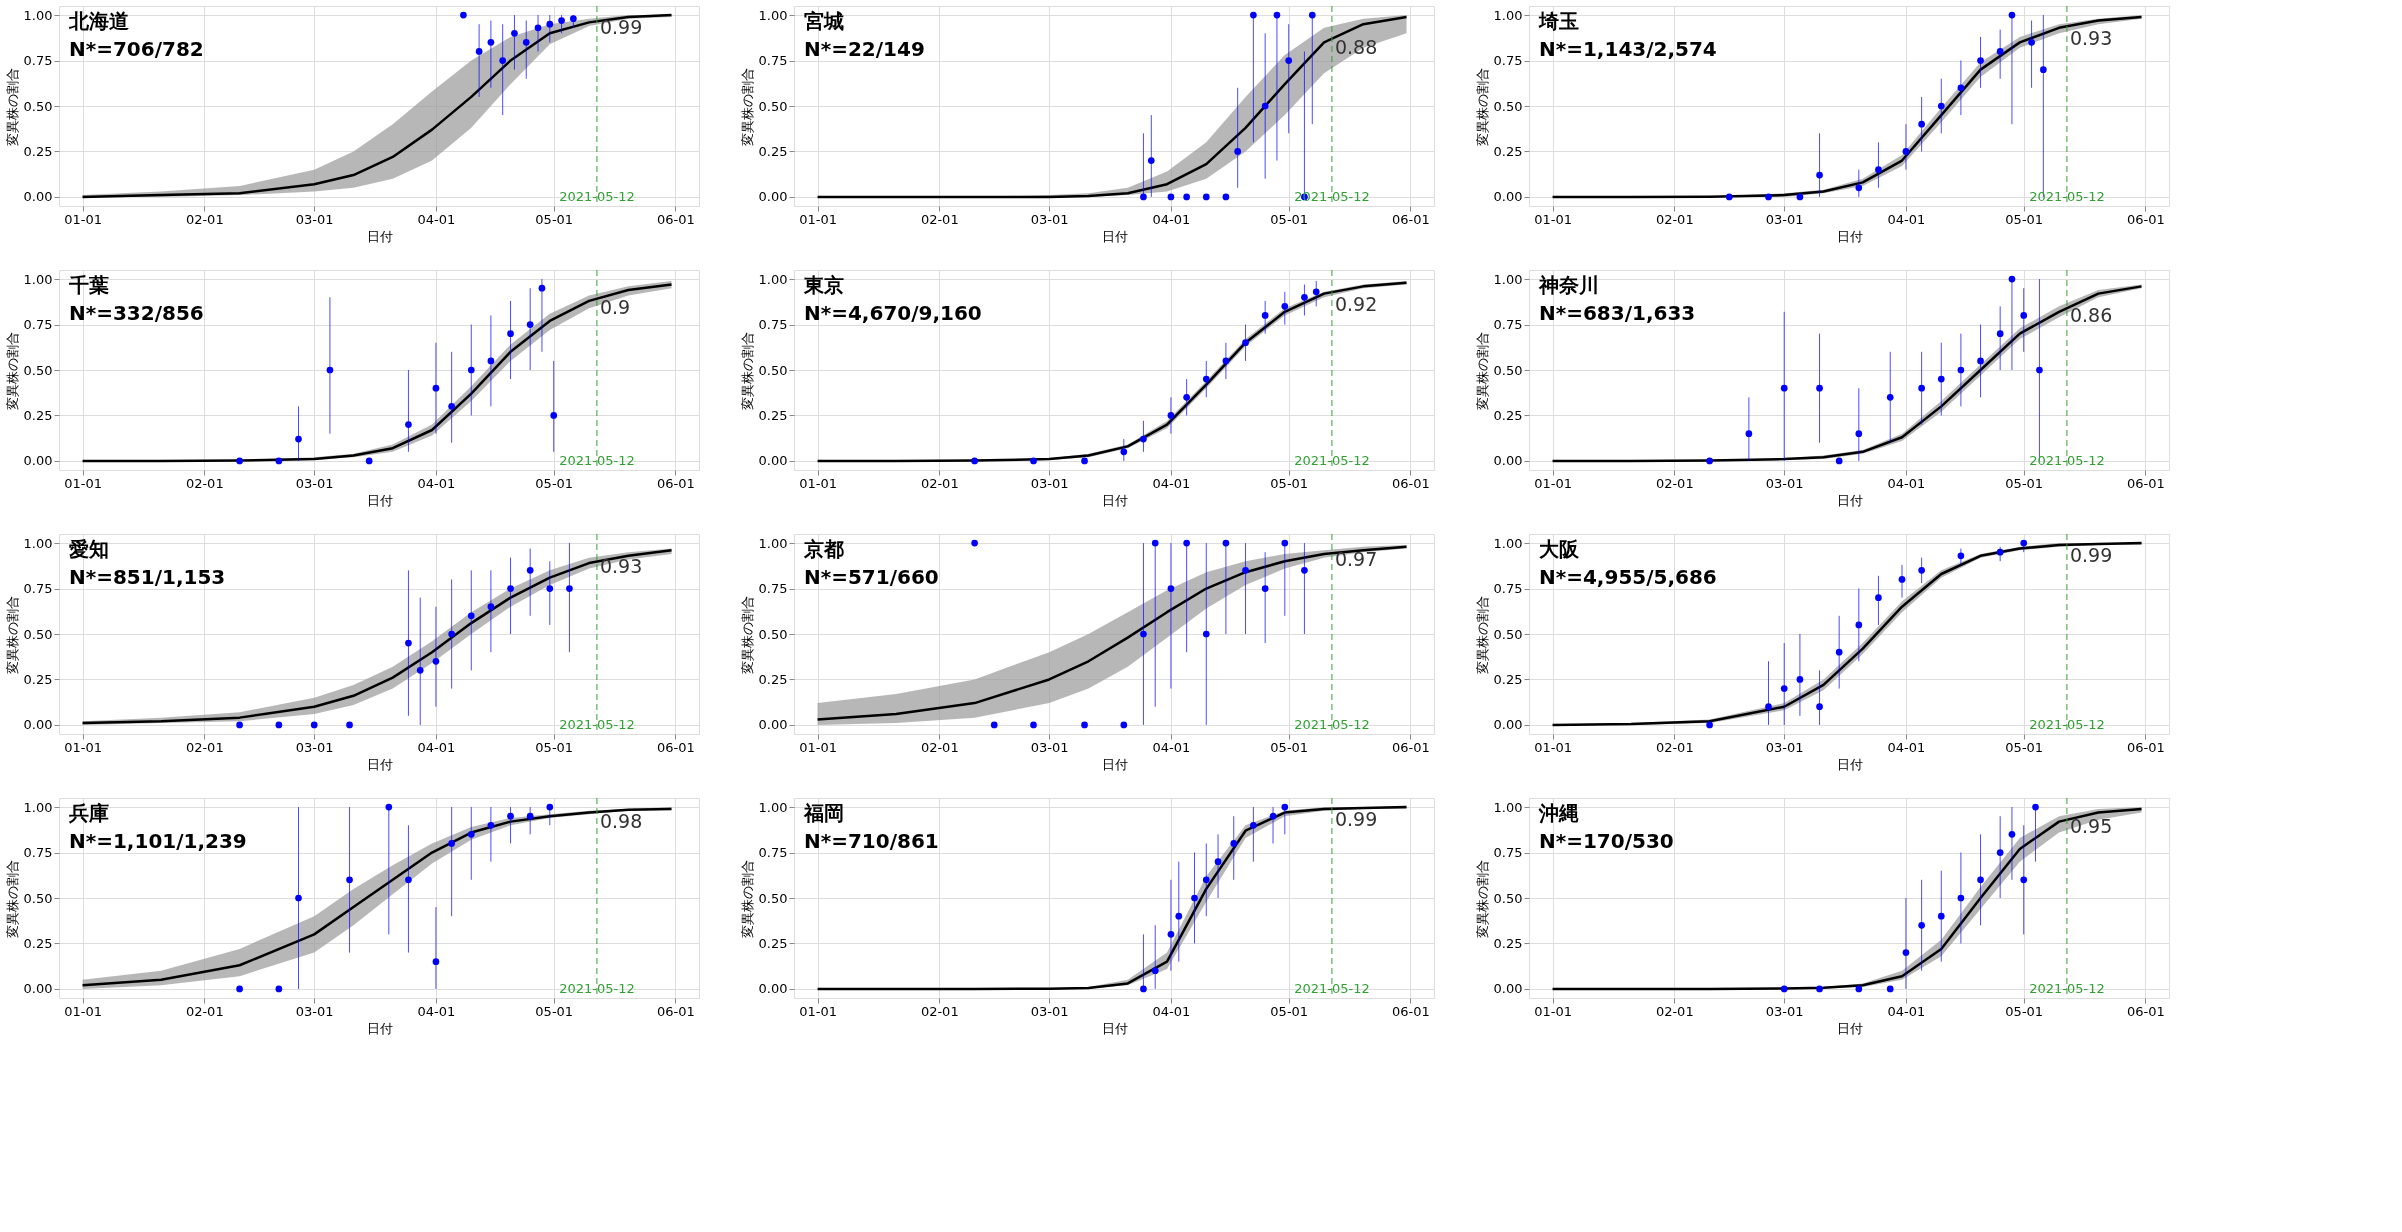 Image resolution: width=2402 pixels, height=1232 pixels. Describe the element at coordinates (864, 49) in the screenshot. I see `text: N*=22/149` at that location.